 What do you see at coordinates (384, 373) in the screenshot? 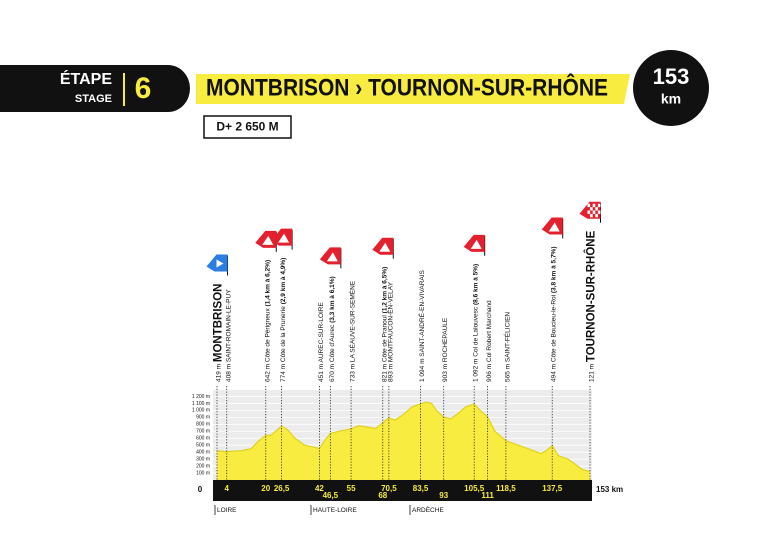
I see `waypoint-elevation: 821 m` at bounding box center [384, 373].